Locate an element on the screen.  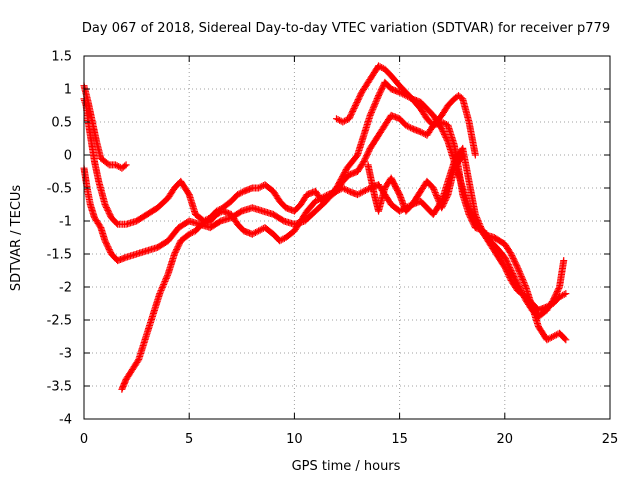
series-track-e is located at coordinates (405, 110).